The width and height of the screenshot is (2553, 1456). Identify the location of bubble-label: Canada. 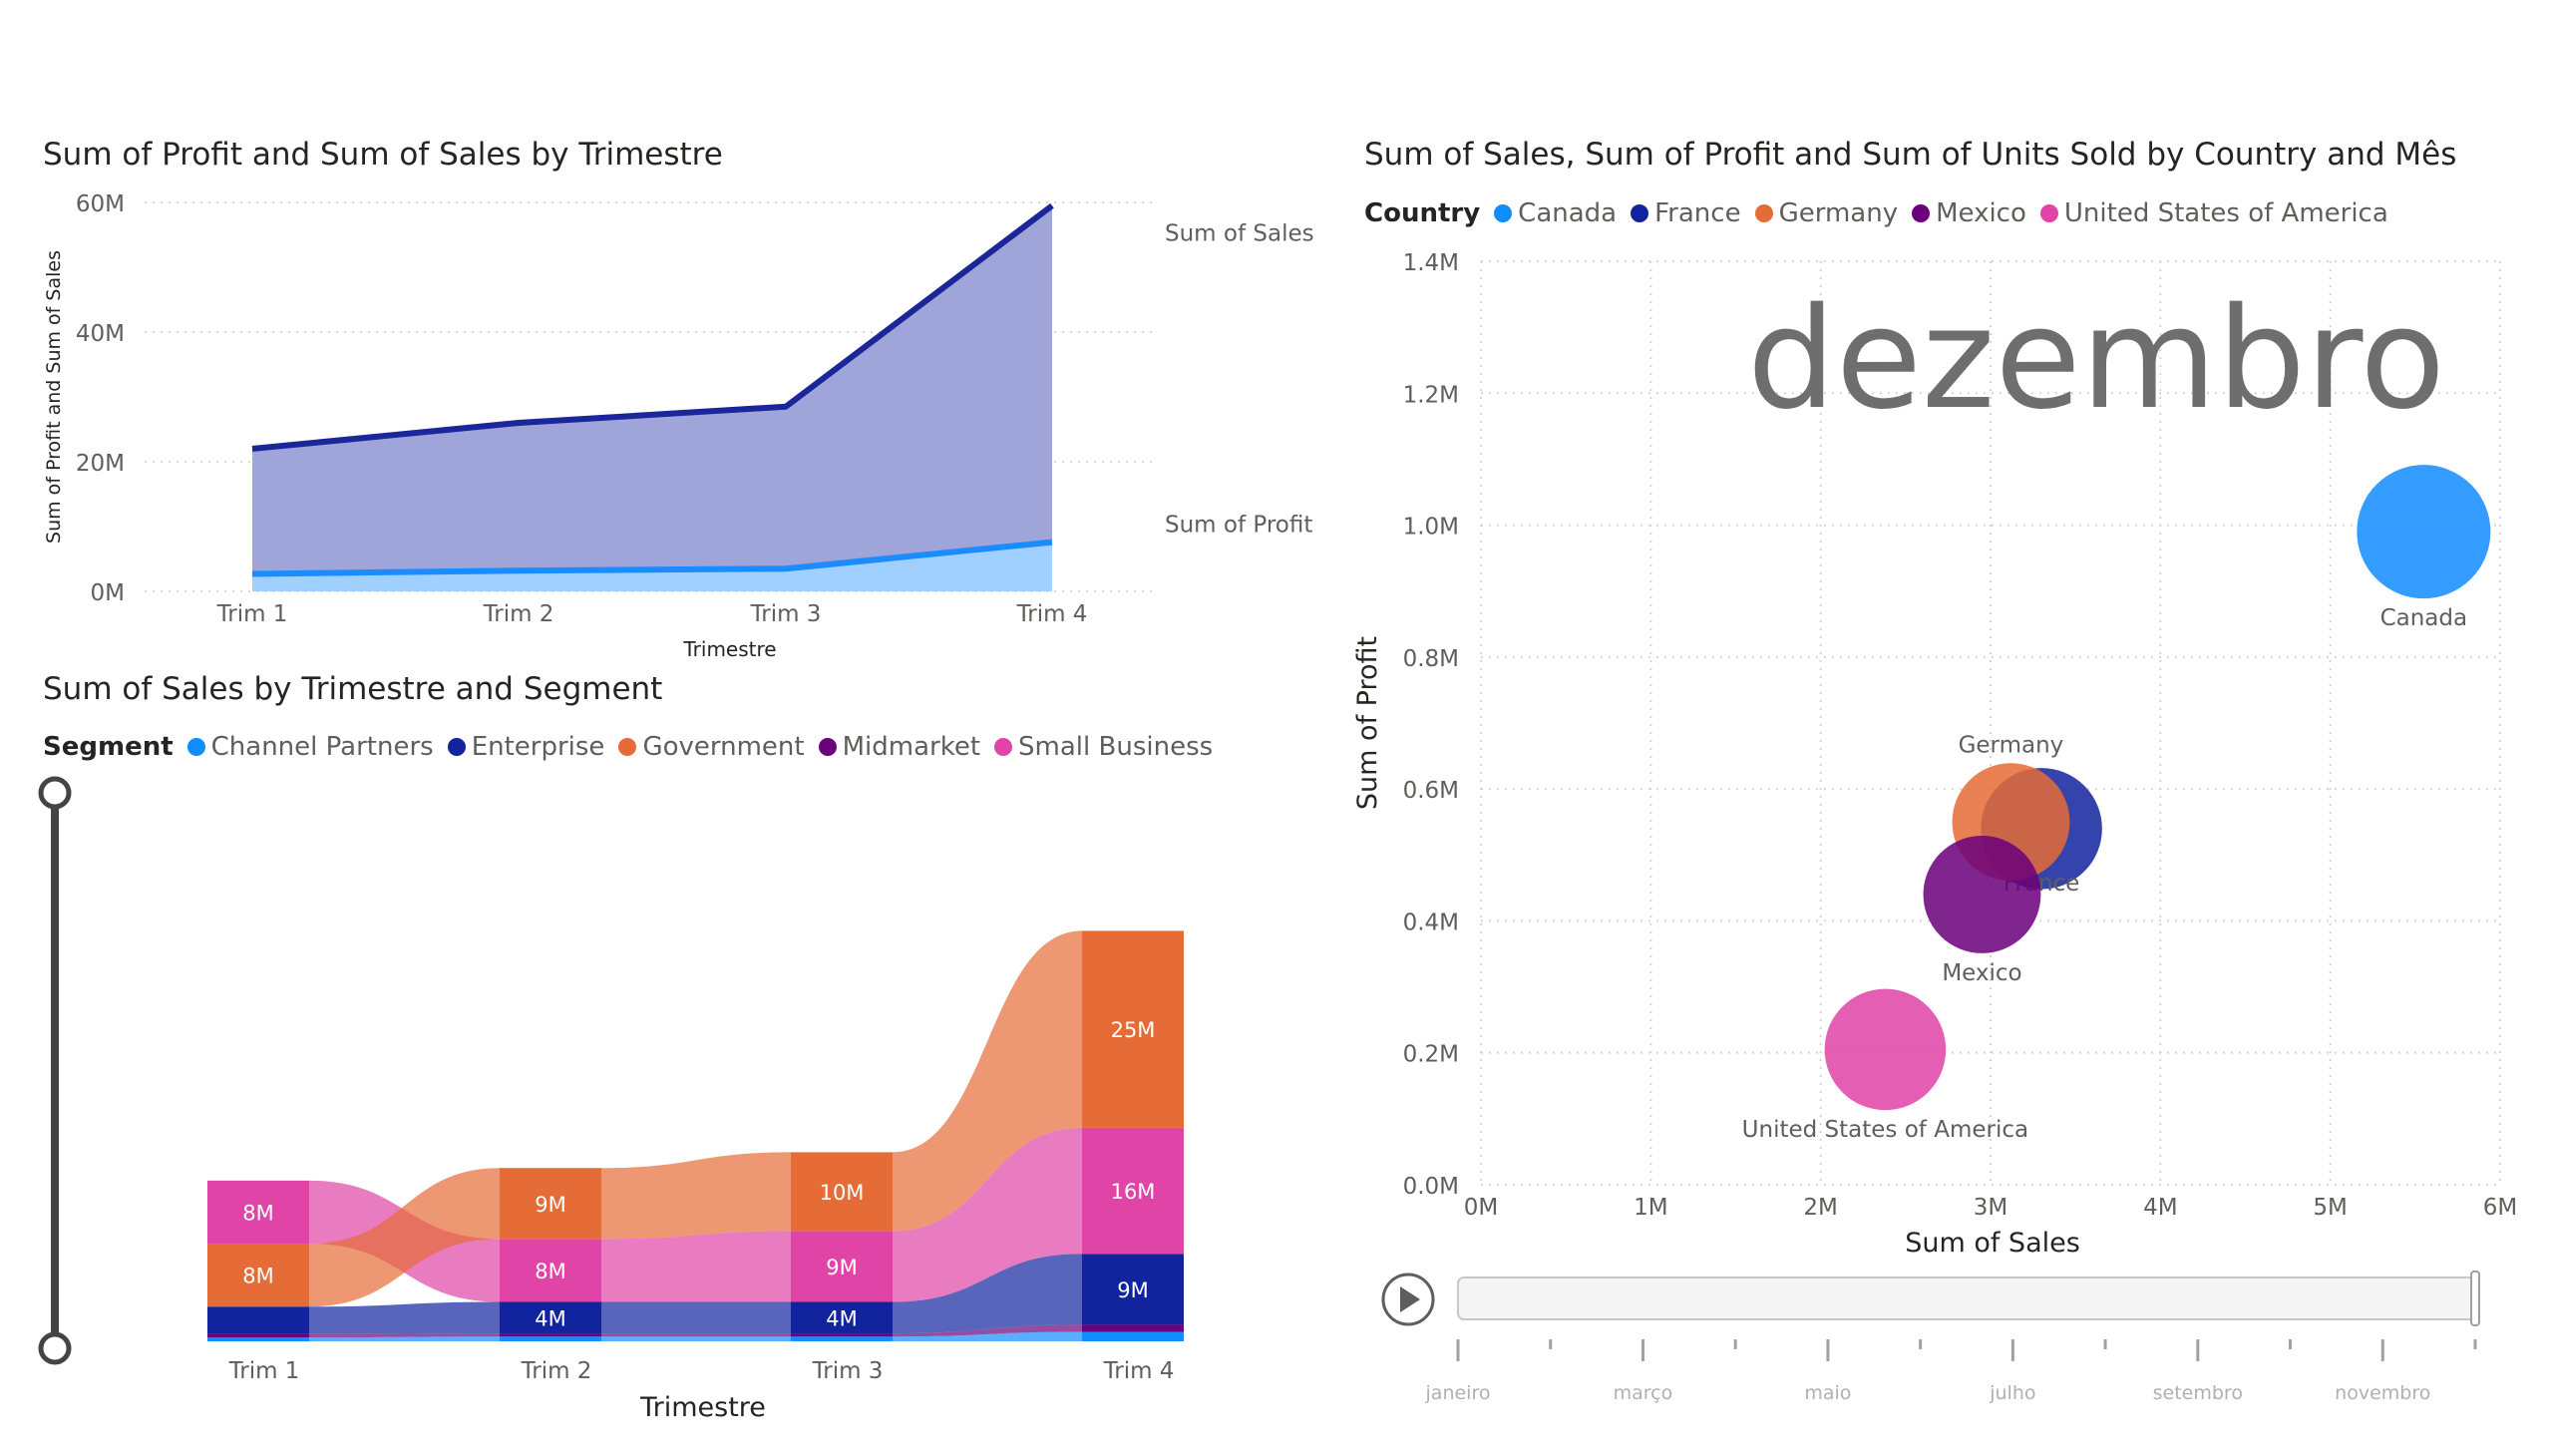
(2424, 618).